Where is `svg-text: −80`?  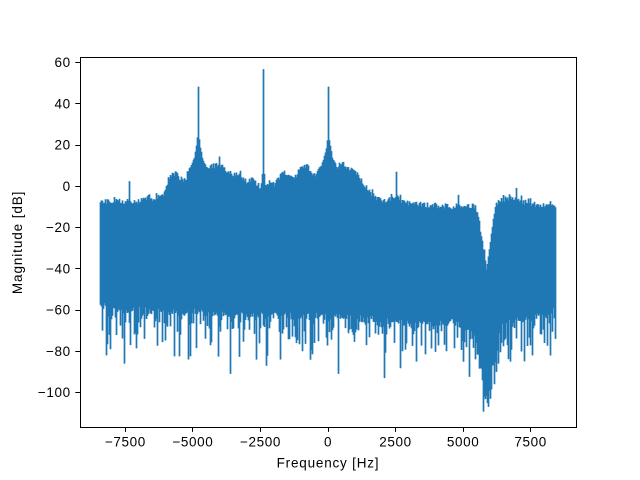
svg-text: −80 is located at coordinates (58, 351).